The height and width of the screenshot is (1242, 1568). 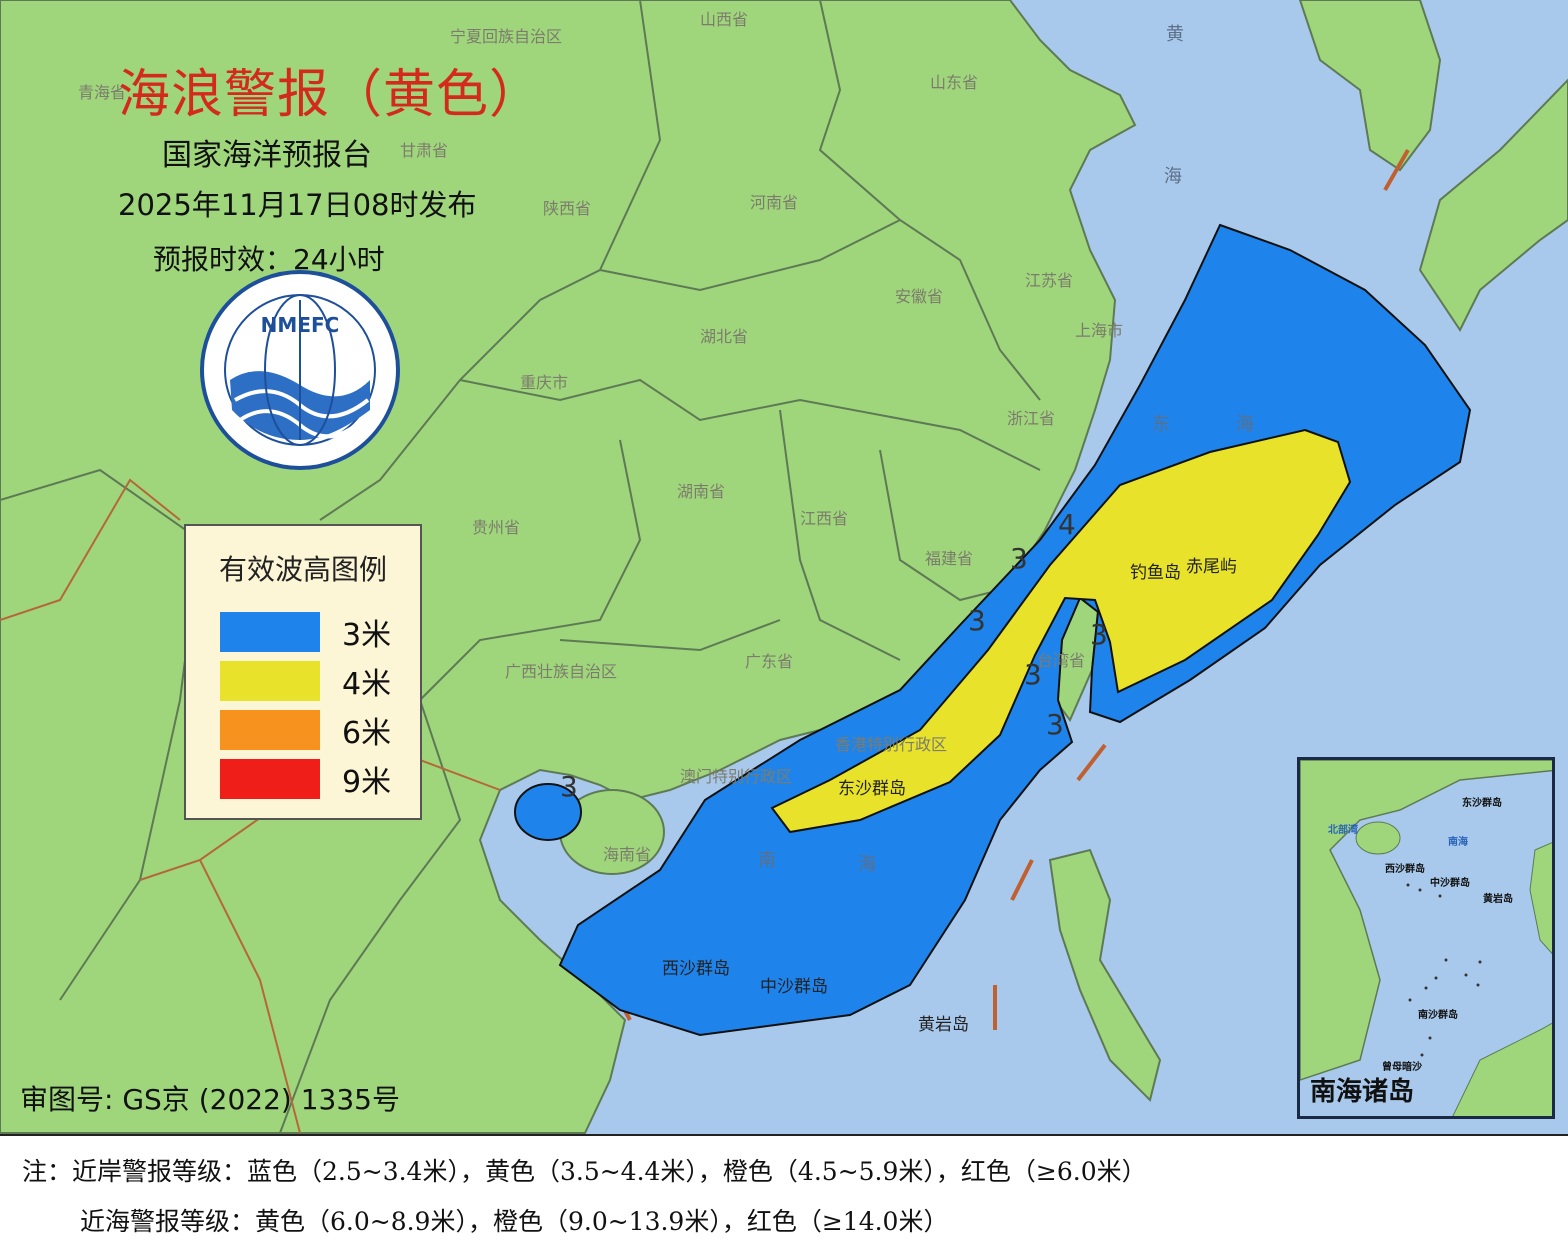 I want to click on label-macao: 澳门特别行政区, so click(x=736, y=776).